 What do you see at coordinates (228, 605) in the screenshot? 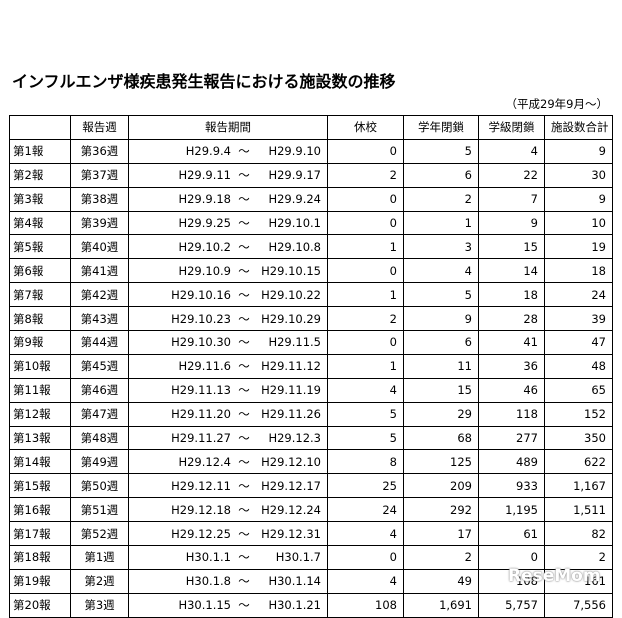
I see `cell-report-period: H30.1.15 ～ H30.1.21` at bounding box center [228, 605].